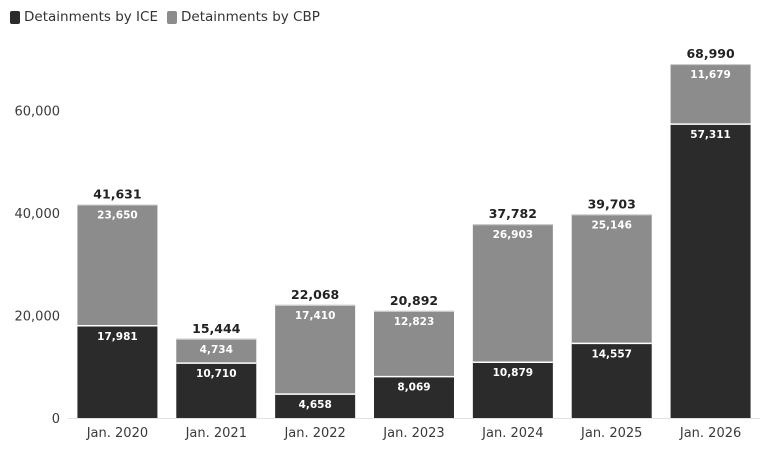 This screenshot has height=453, width=770. I want to click on legend-label-ice: Detainments by ICE, so click(91, 17).